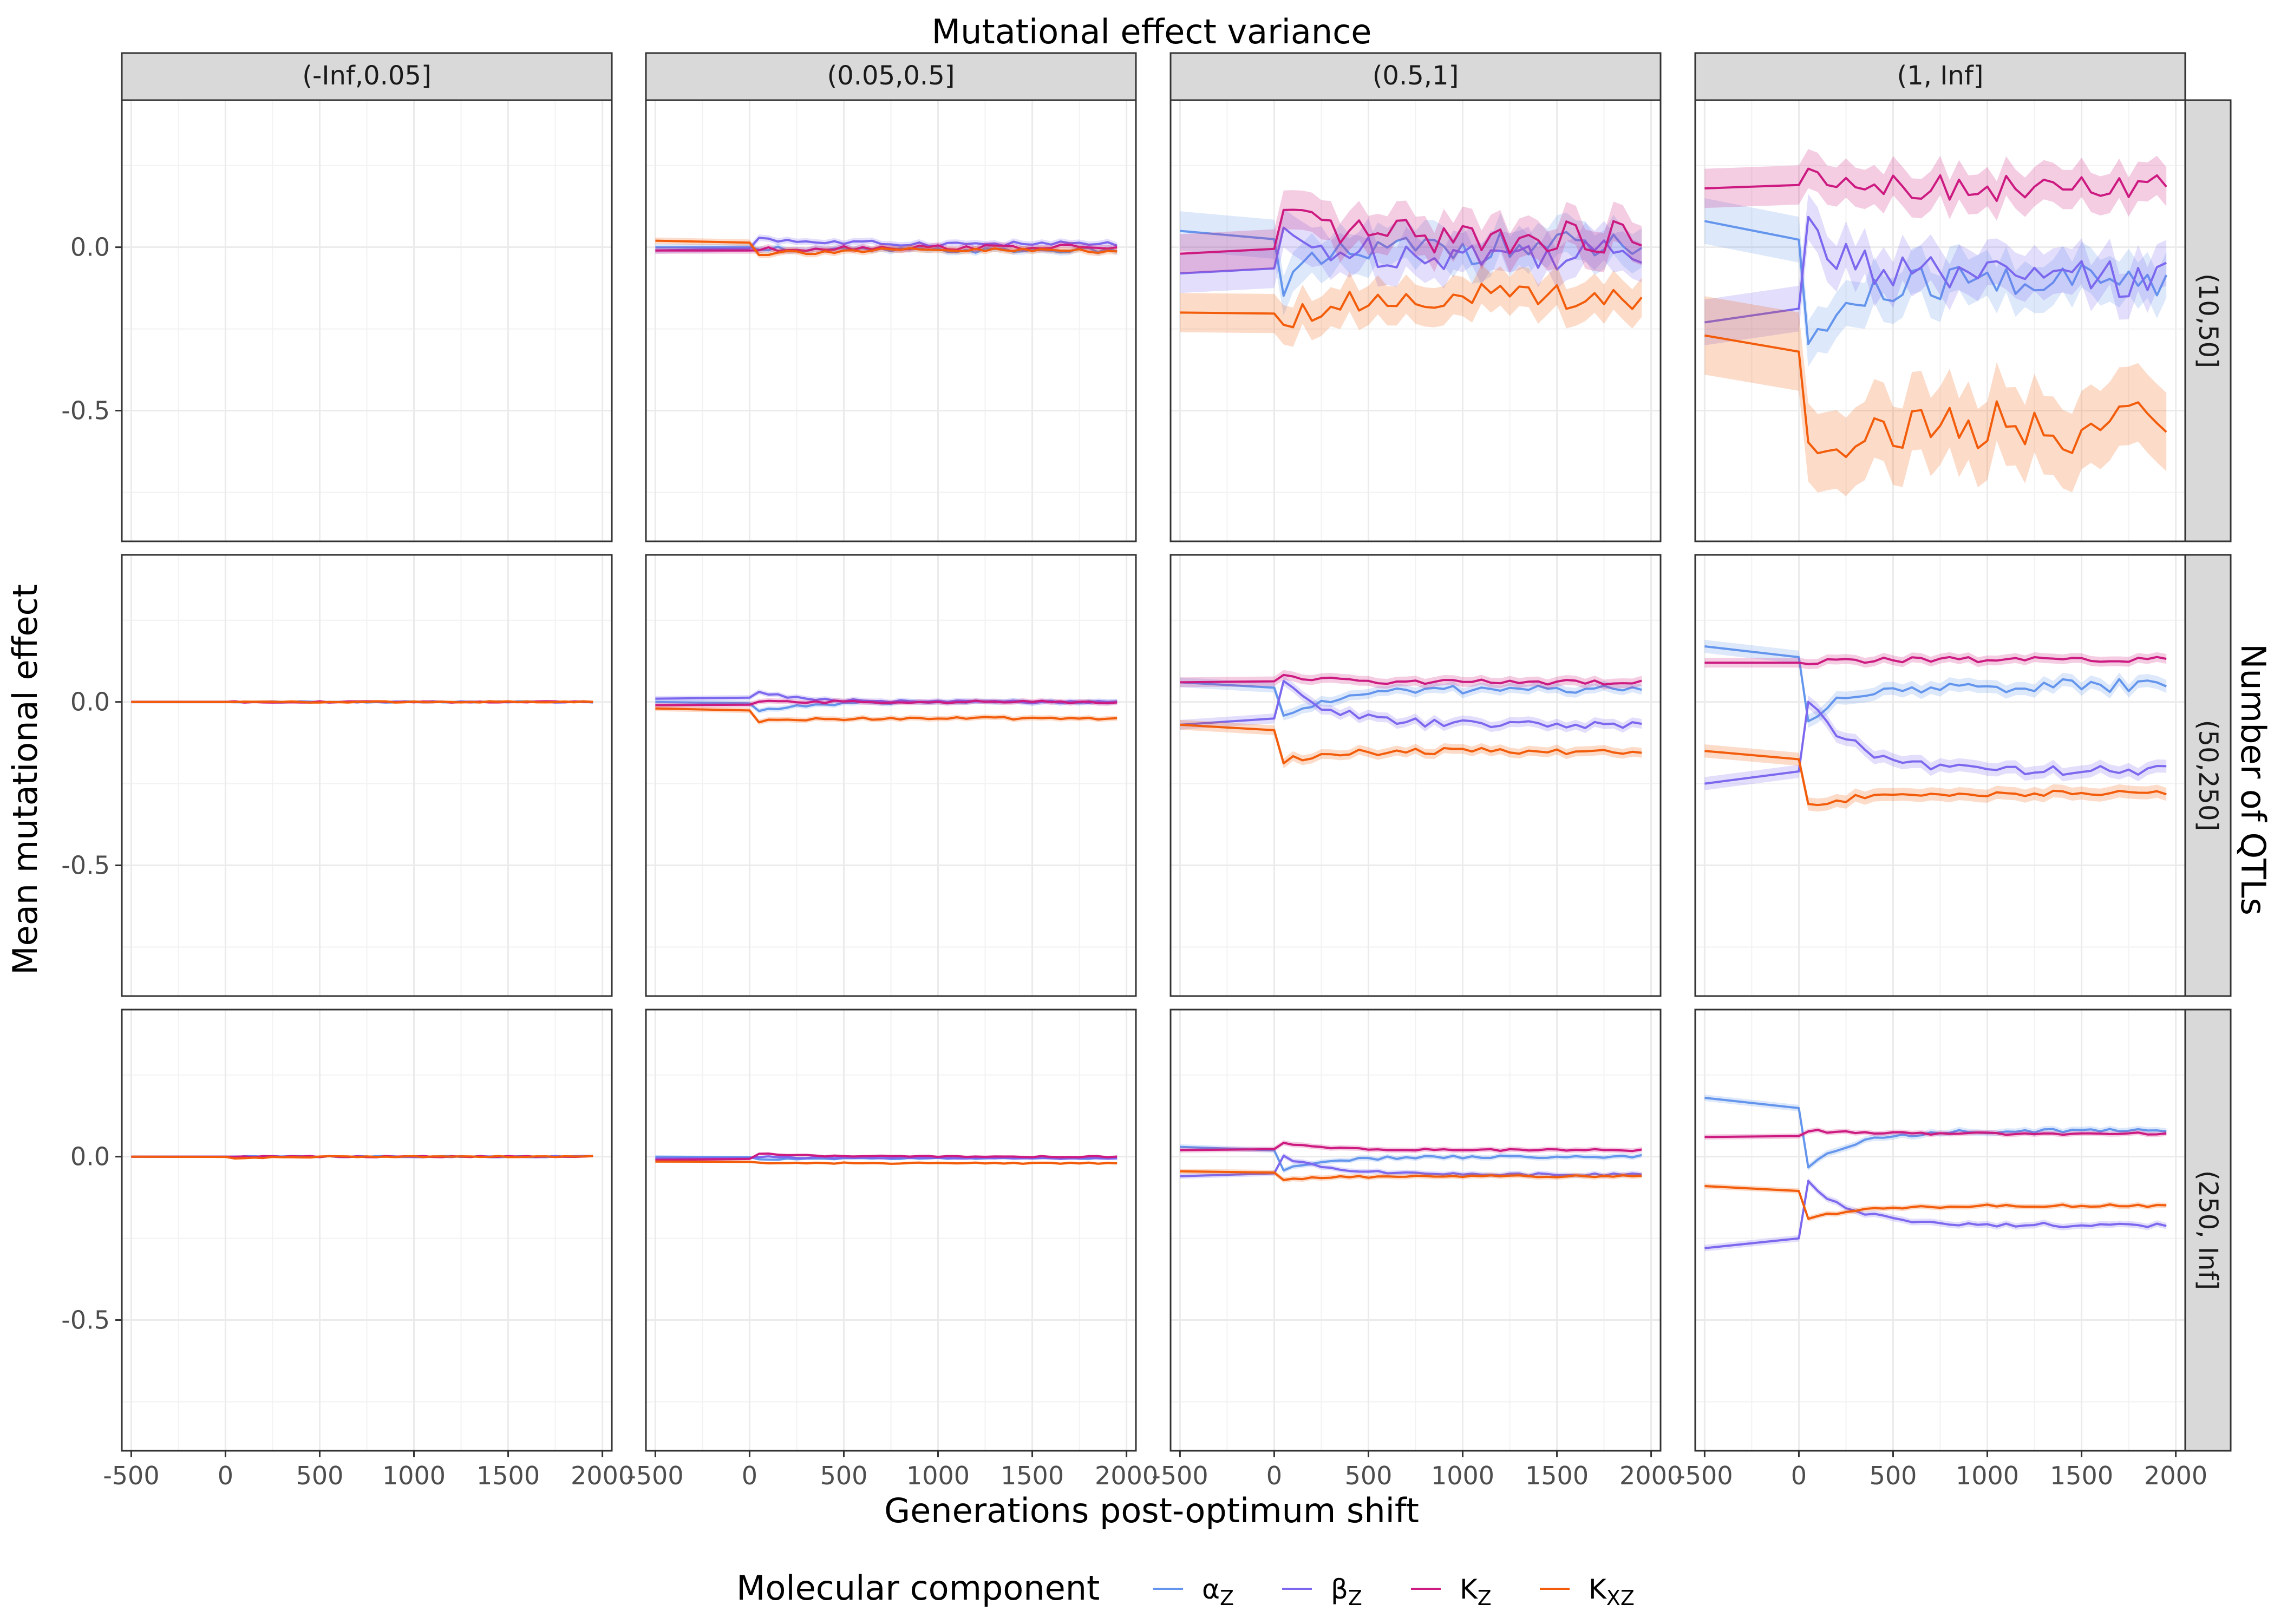  Describe the element at coordinates (1152, 31) in the screenshot. I see `chart-title: Mutational effect variance` at that location.